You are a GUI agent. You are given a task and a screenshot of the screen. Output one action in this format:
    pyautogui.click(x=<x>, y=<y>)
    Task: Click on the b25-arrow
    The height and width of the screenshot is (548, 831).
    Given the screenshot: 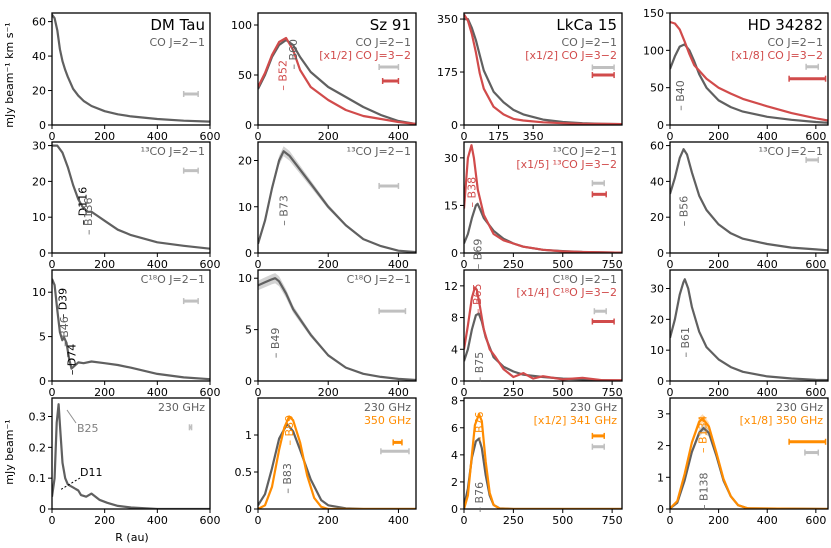 What is the action you would take?
    pyautogui.click(x=71, y=416)
    